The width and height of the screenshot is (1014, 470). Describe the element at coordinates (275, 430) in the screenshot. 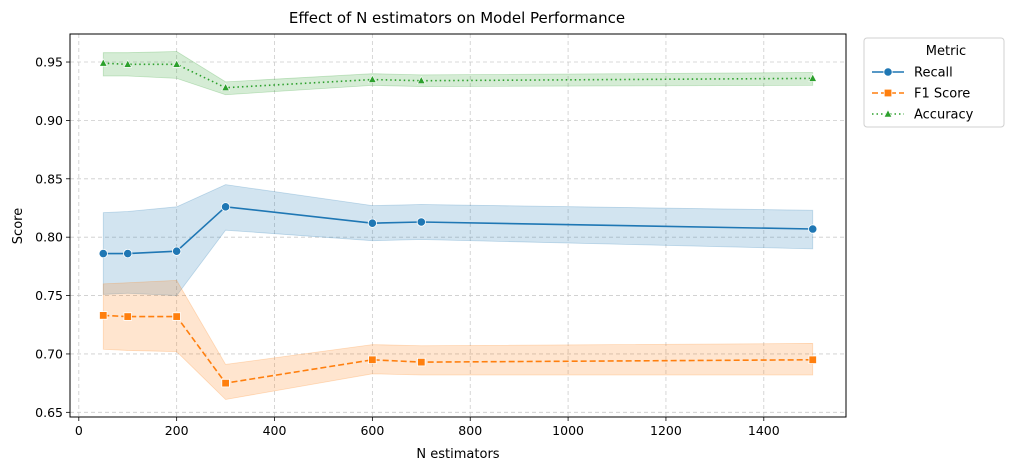

I see `x-tick-label: 400` at that location.